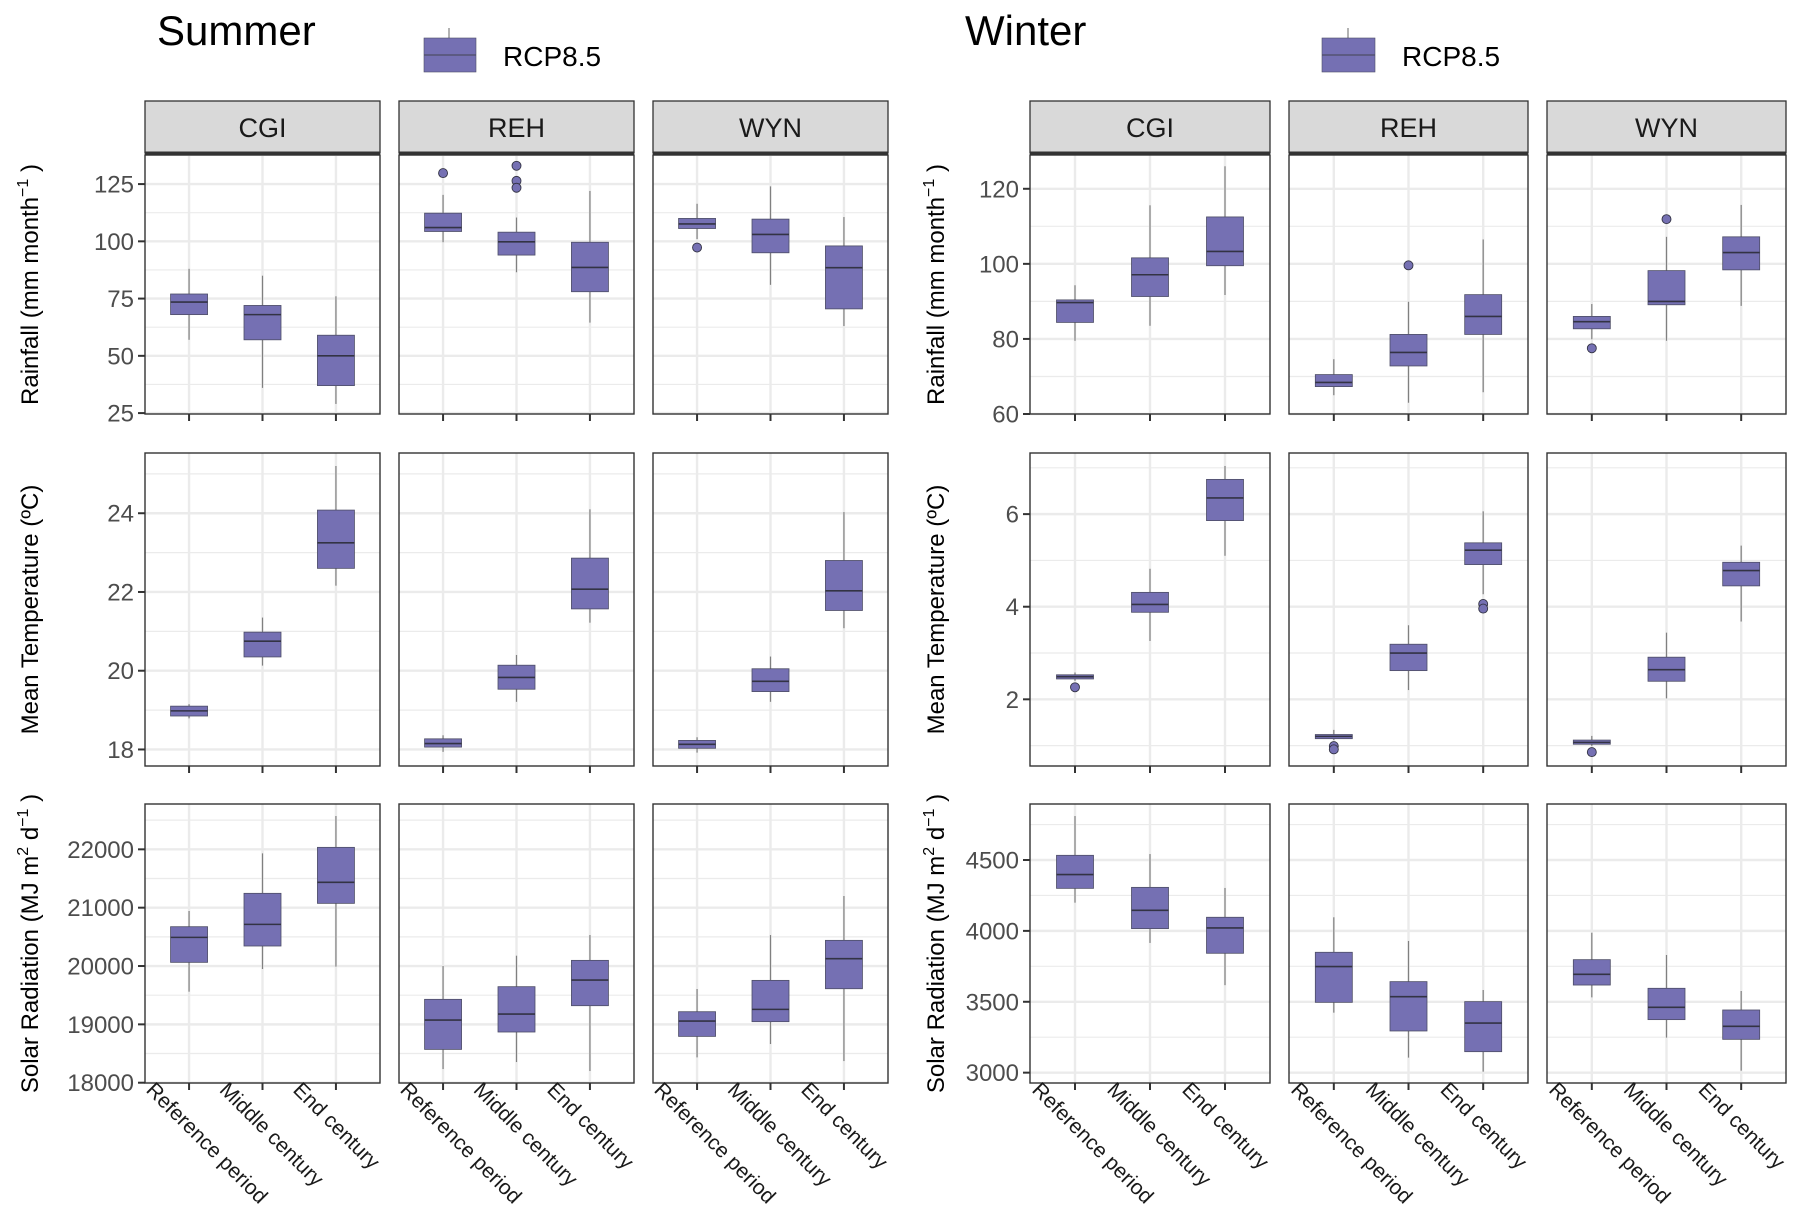  What do you see at coordinates (30, 610) in the screenshot?
I see `y-axis-title: Mean Temperature (ºC)` at bounding box center [30, 610].